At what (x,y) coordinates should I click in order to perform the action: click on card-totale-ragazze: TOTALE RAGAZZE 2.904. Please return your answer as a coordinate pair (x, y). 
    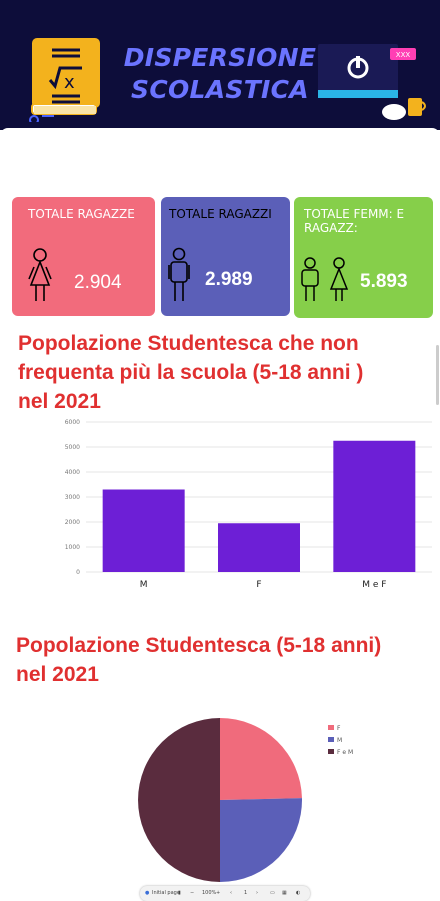
    Looking at the image, I should click on (83, 256).